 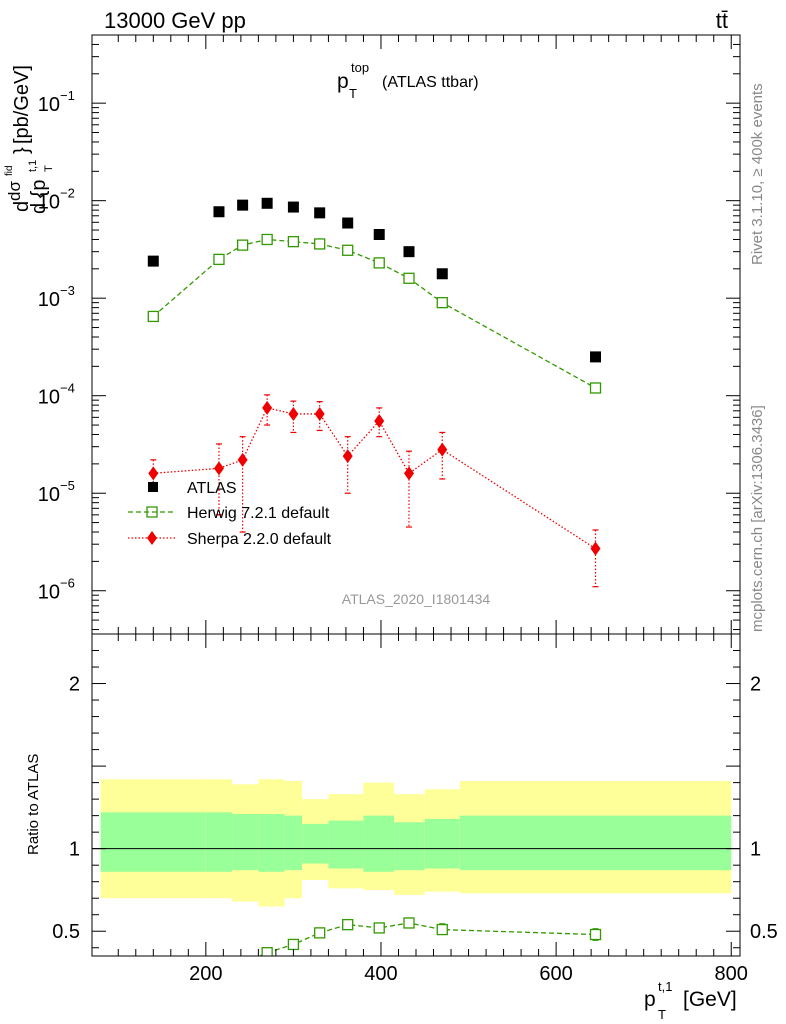 What do you see at coordinates (755, 685) in the screenshot?
I see `ratio-y-tick-label-right: 2` at bounding box center [755, 685].